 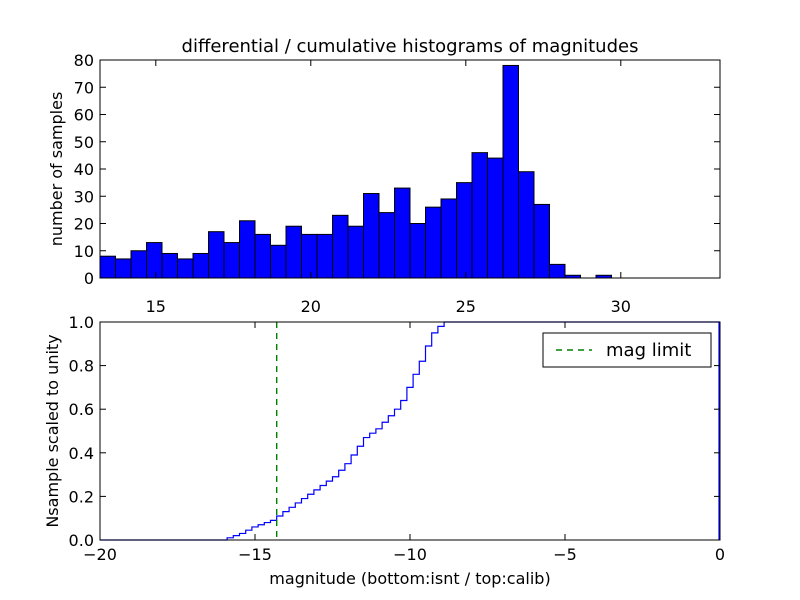 What do you see at coordinates (84, 169) in the screenshot?
I see `top-y-tick-label: 40` at bounding box center [84, 169].